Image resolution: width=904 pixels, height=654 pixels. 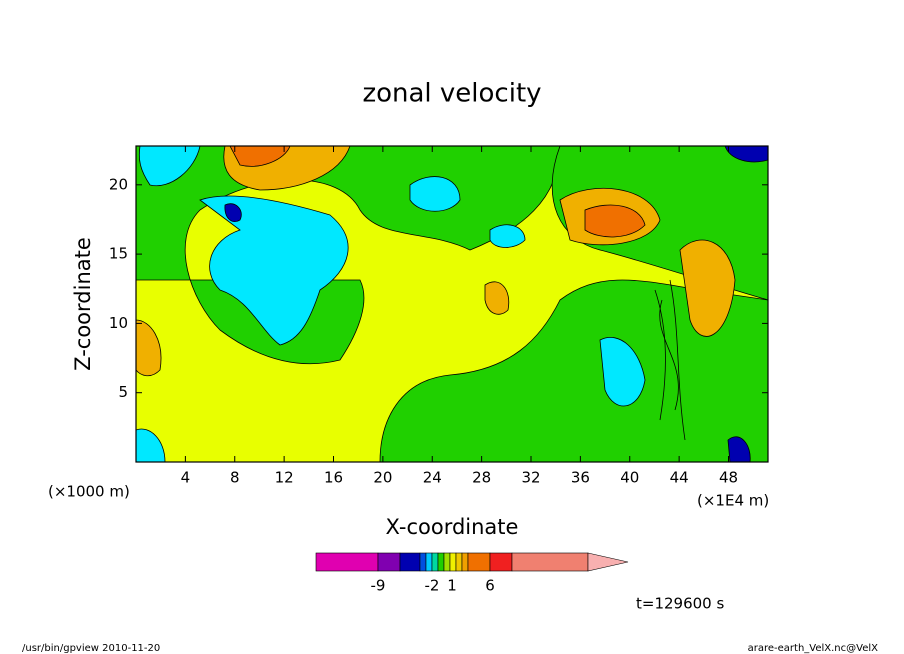 I want to click on x-tick-label: 40, so click(x=629, y=478).